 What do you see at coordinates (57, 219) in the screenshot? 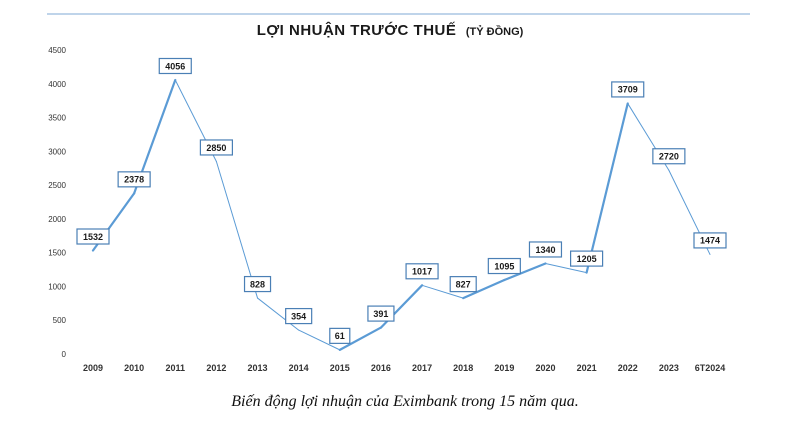
I see `y-tick-label: 2000` at bounding box center [57, 219].